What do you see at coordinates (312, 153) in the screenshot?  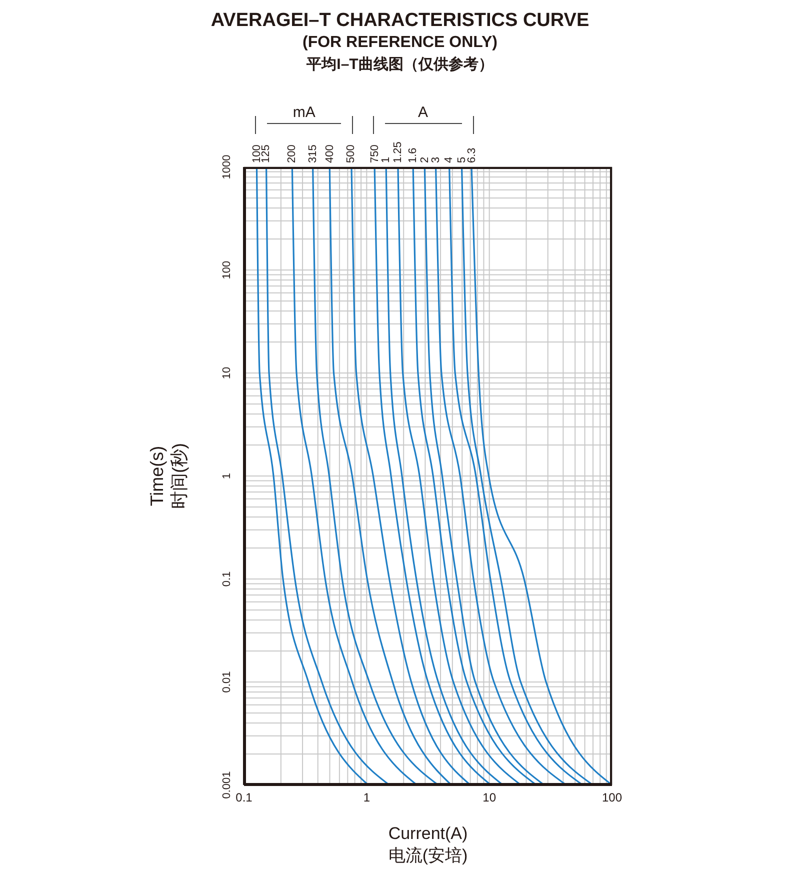 I see `text: 315` at bounding box center [312, 153].